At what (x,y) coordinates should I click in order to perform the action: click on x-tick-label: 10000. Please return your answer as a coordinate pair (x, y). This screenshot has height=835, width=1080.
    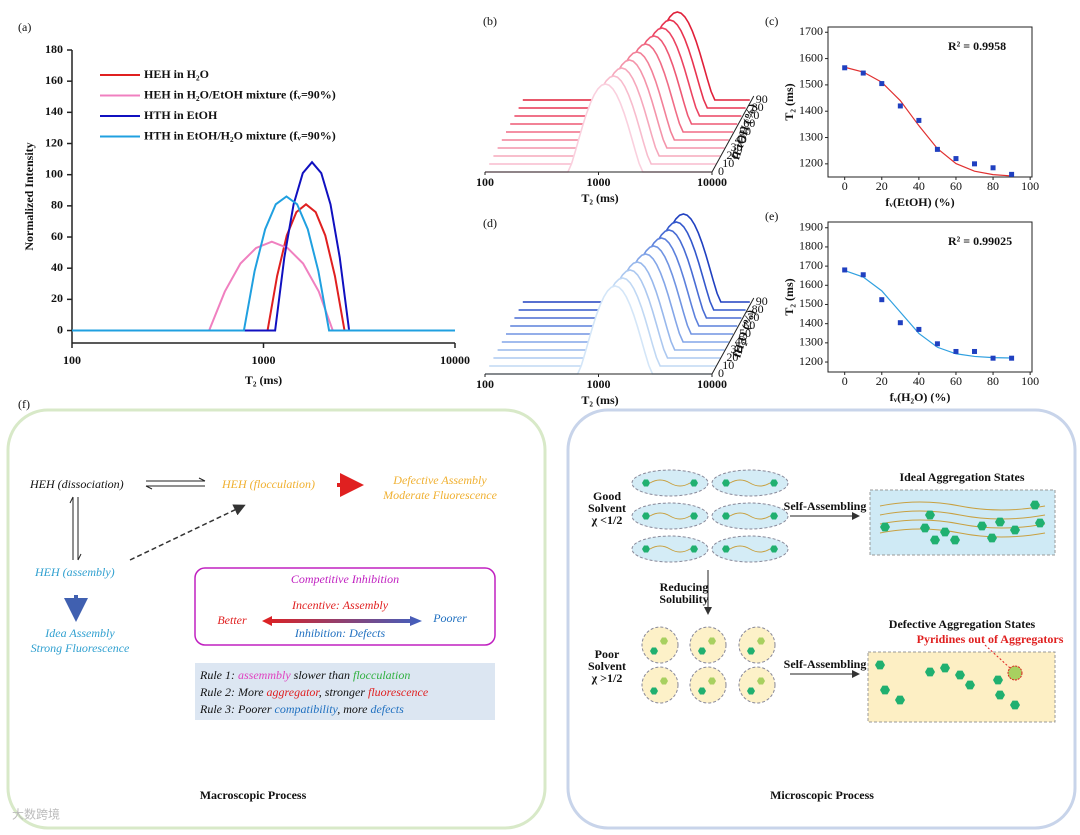
    Looking at the image, I should click on (712, 384).